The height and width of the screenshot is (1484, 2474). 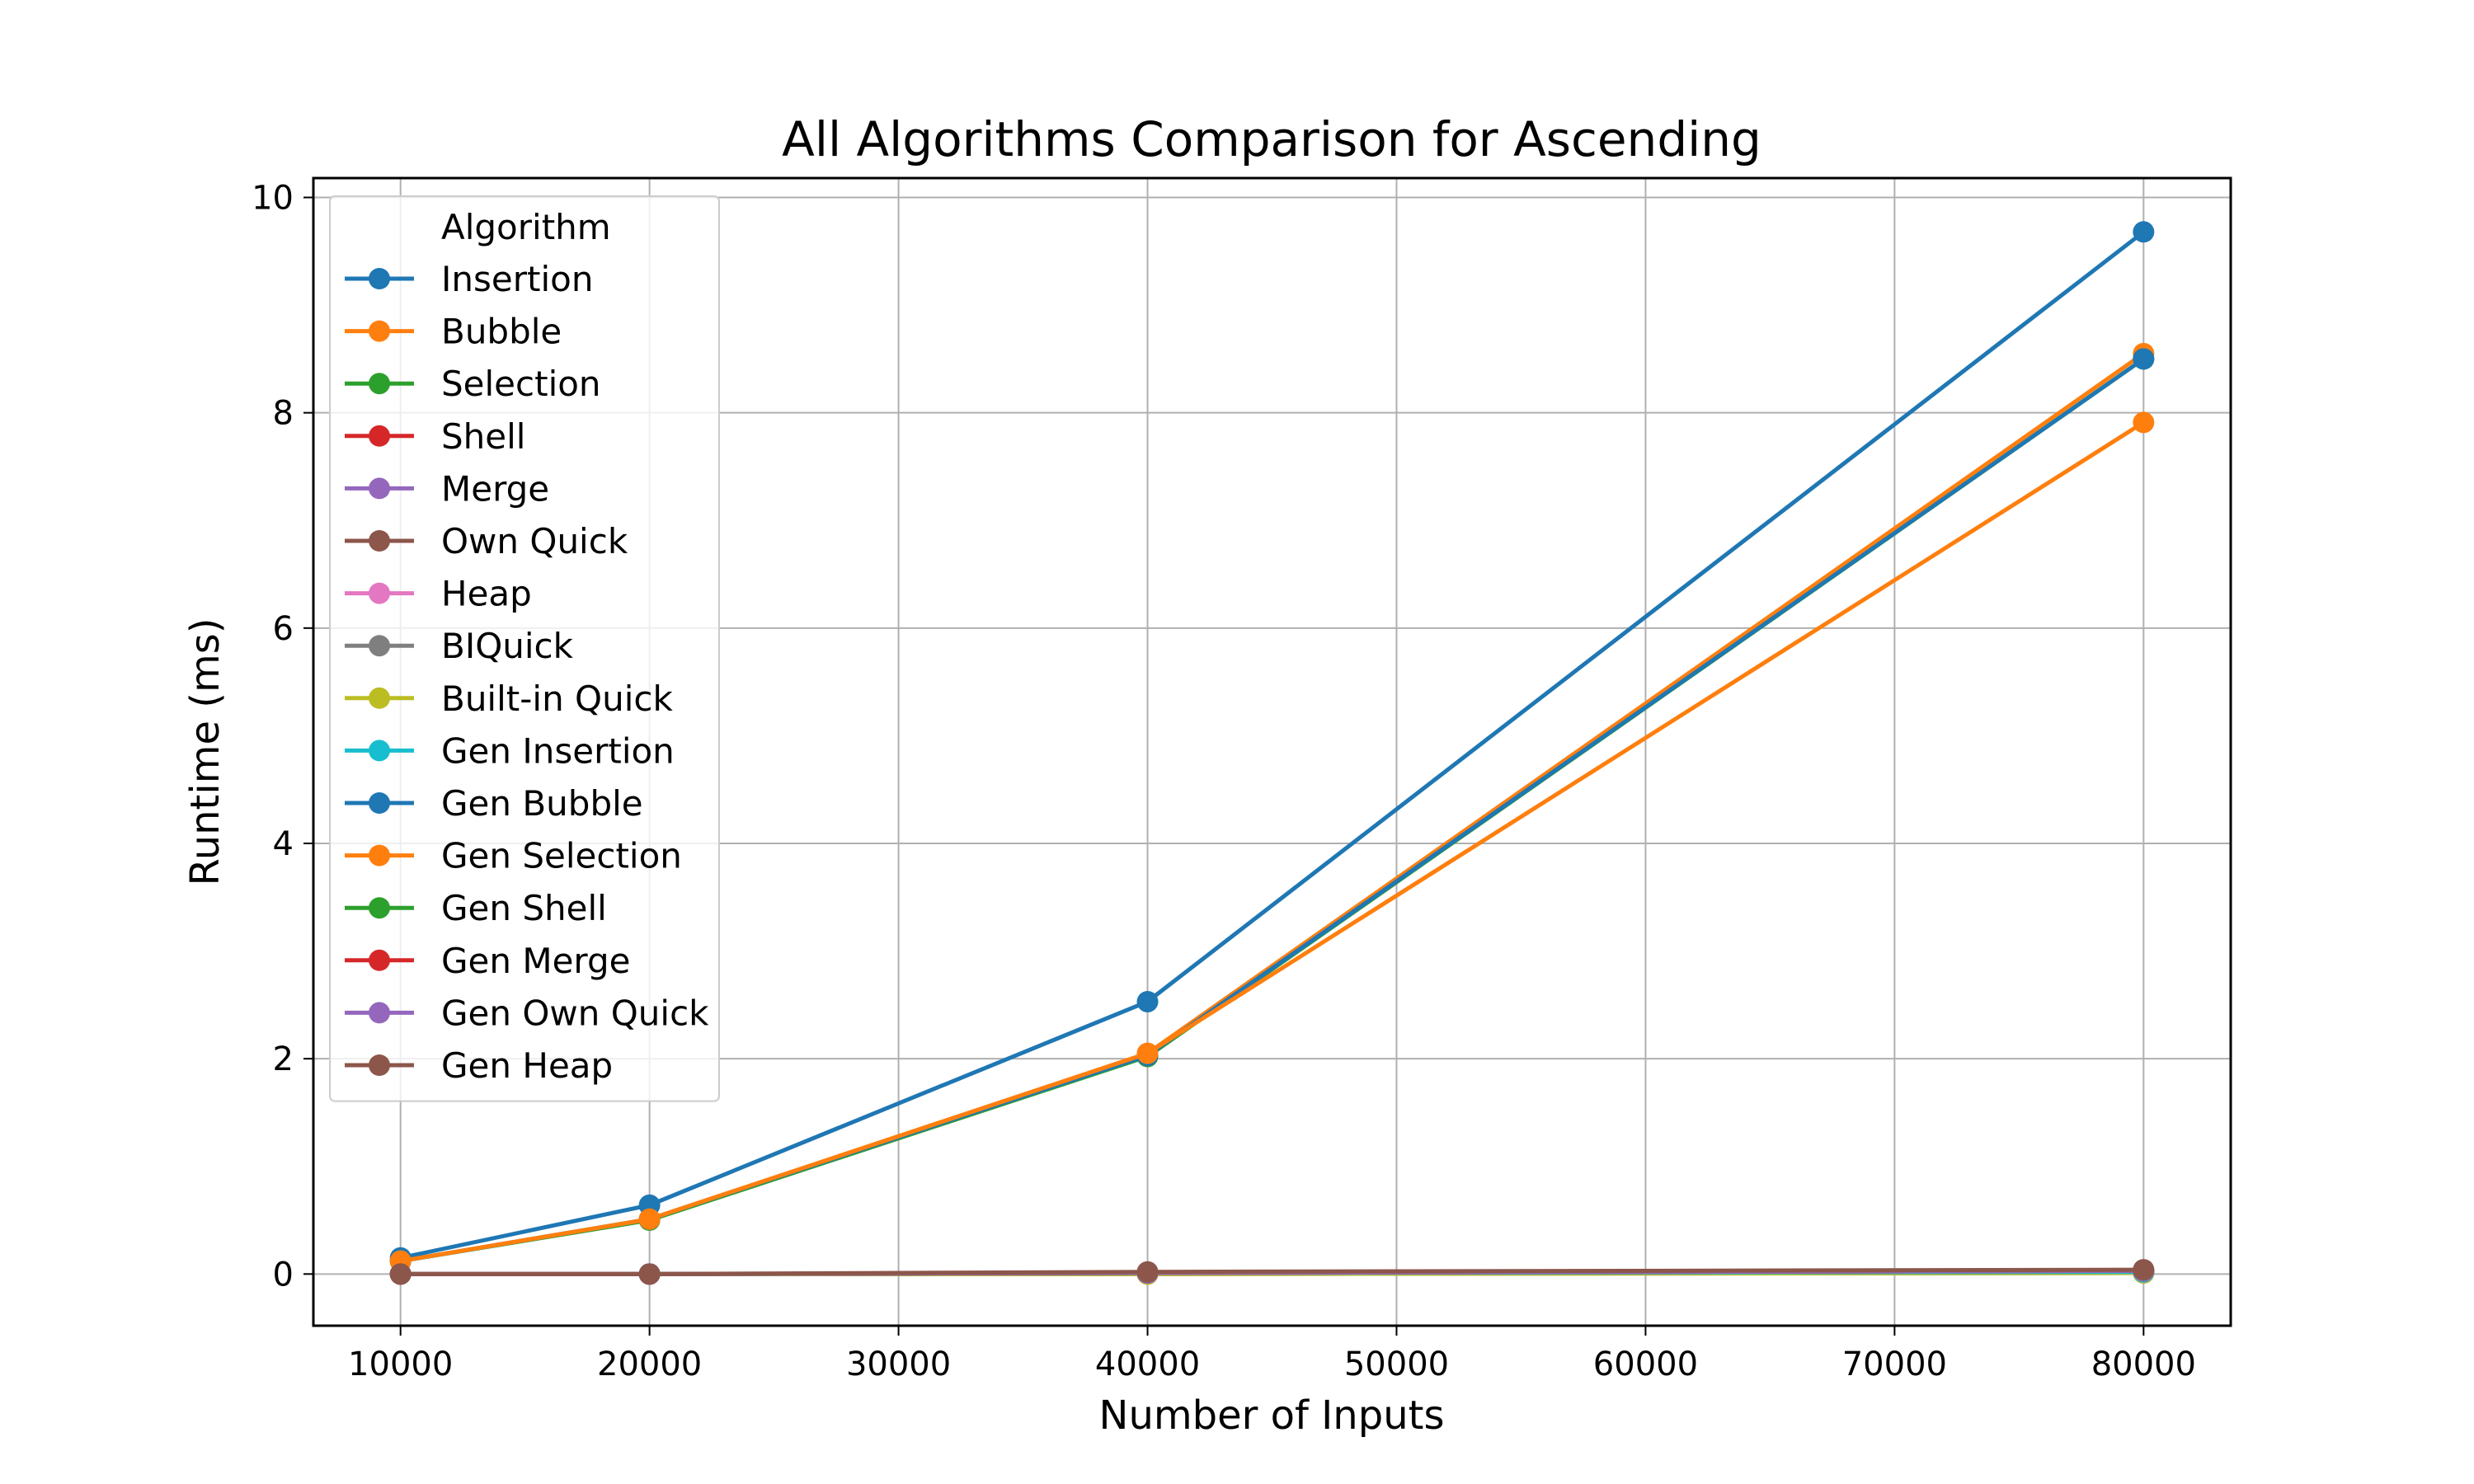 What do you see at coordinates (561, 856) in the screenshot?
I see `legend-label: Gen Selection` at bounding box center [561, 856].